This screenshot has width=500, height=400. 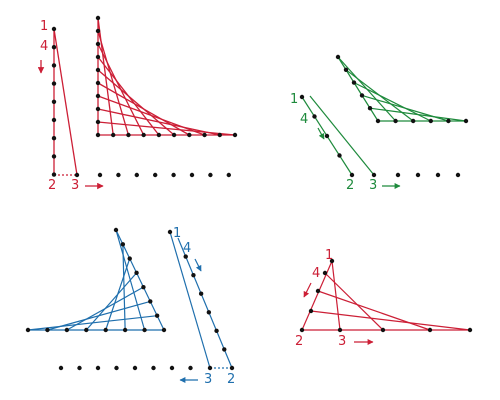 What do you see at coordinates (358, 89) in the screenshot?
I see `green-arm-a` at bounding box center [358, 89].